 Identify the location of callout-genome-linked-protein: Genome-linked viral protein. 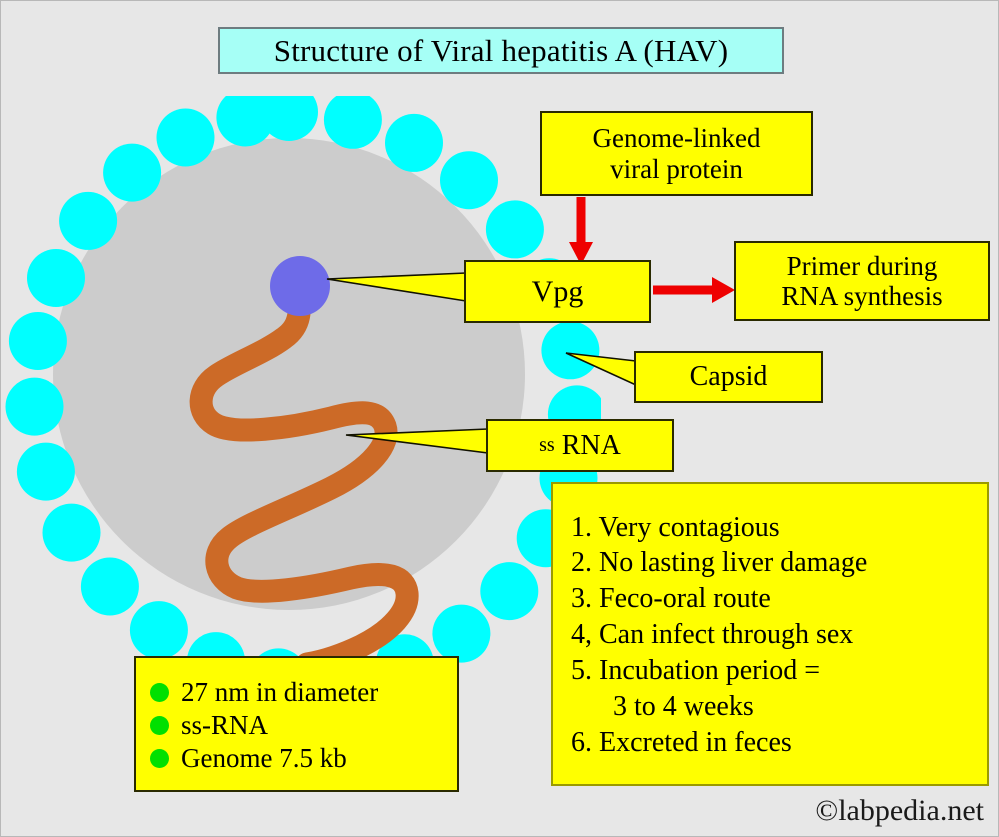
(676, 153).